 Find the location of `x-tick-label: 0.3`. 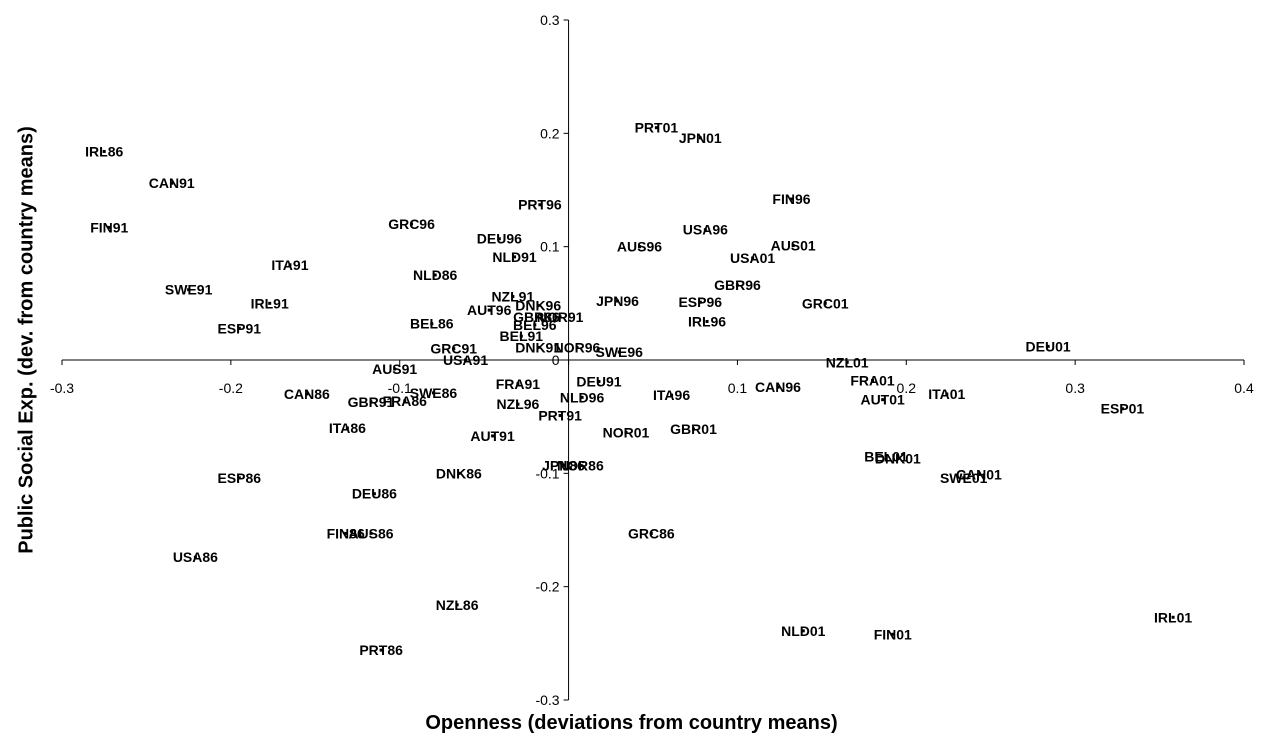

x-tick-label: 0.3 is located at coordinates (1075, 388).